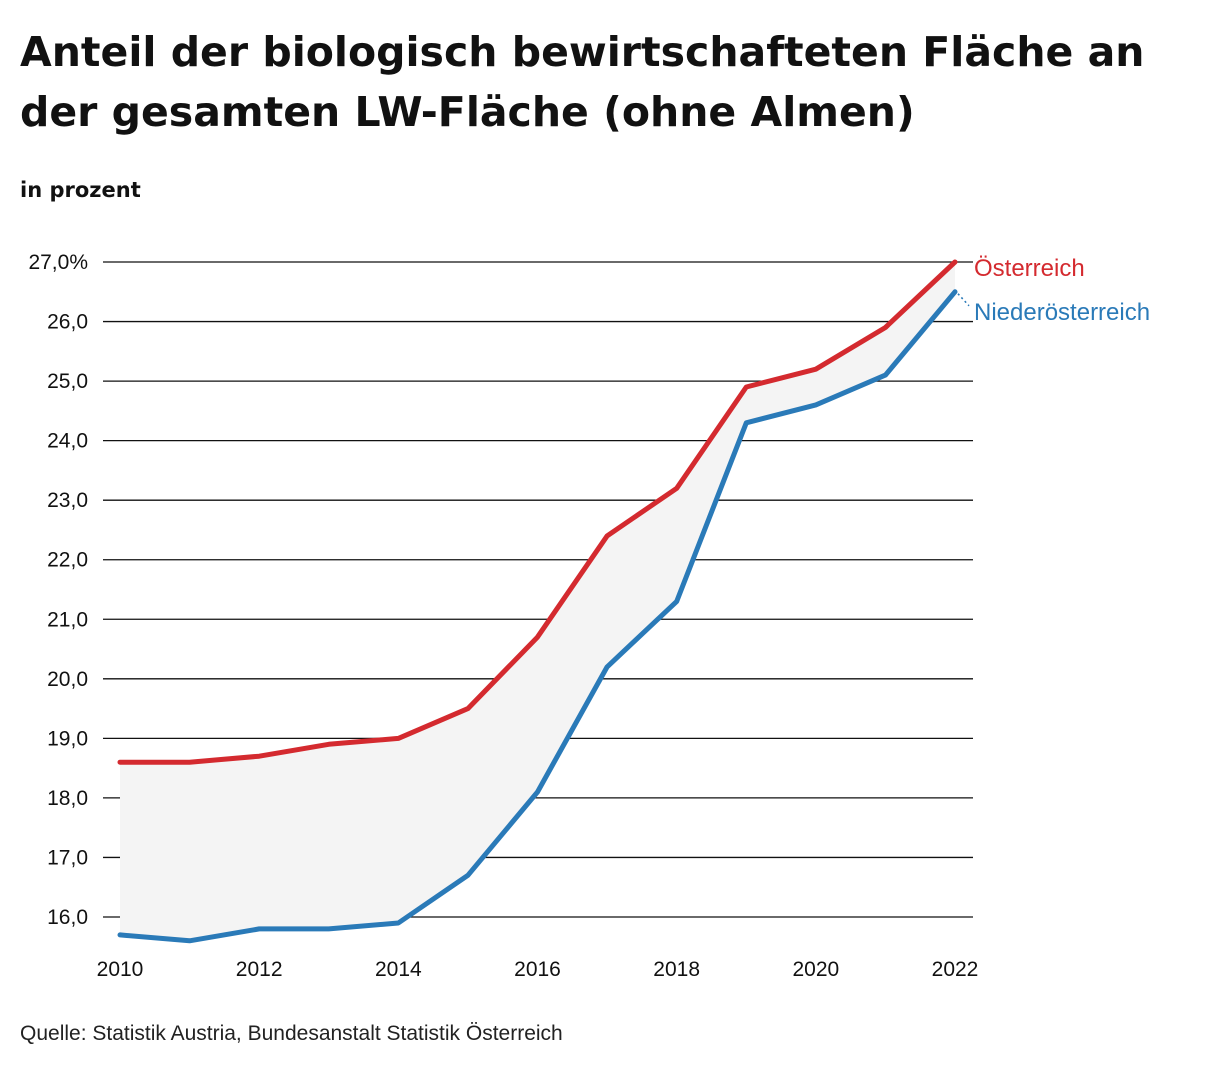 Image resolution: width=1220 pixels, height=1074 pixels. What do you see at coordinates (67, 798) in the screenshot?
I see `y-tick-label: 18,0` at bounding box center [67, 798].